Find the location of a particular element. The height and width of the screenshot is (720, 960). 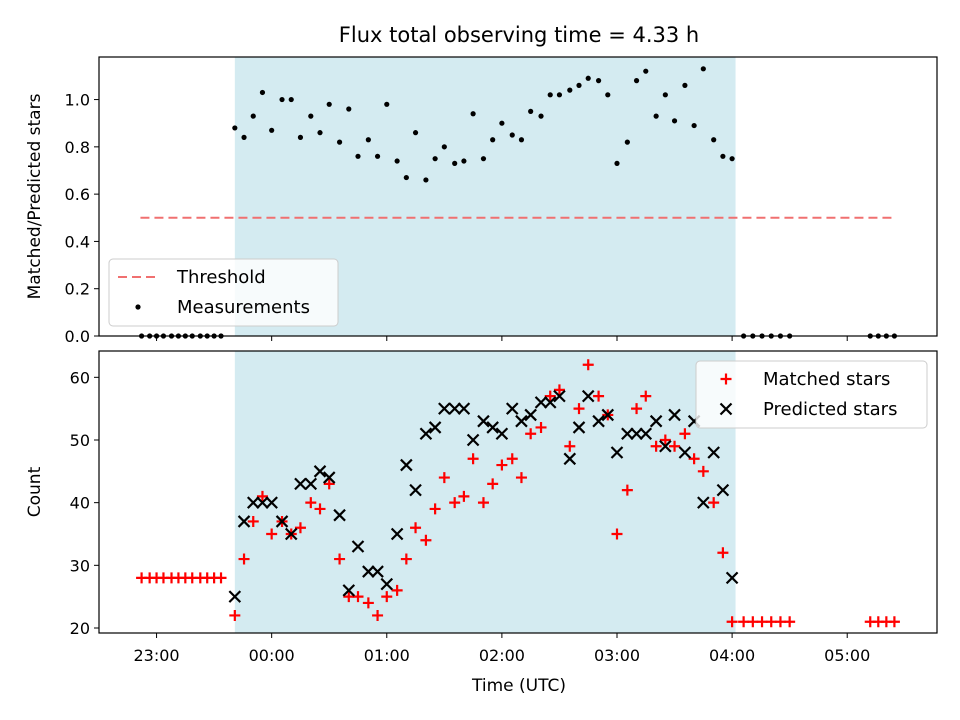

chart-title: Flux total observing time = 4.33 h is located at coordinates (519, 35).